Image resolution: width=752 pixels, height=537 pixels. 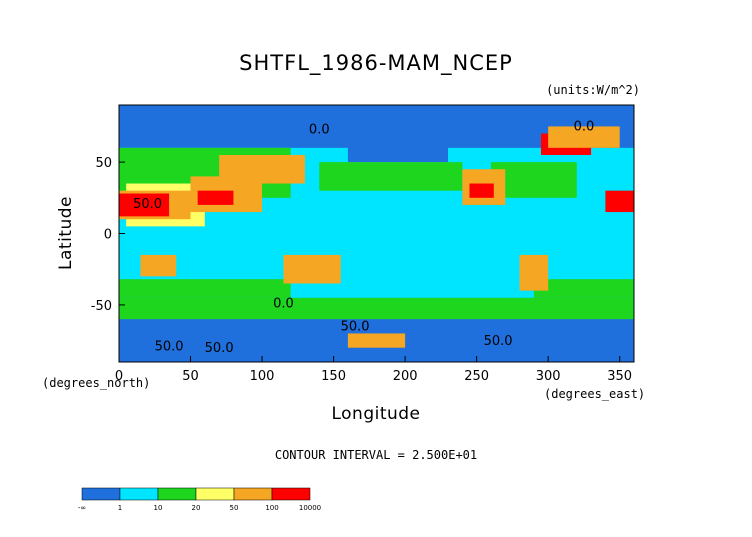 What do you see at coordinates (96, 383) in the screenshot?
I see `y-unit-note: (degrees_north)` at bounding box center [96, 383].